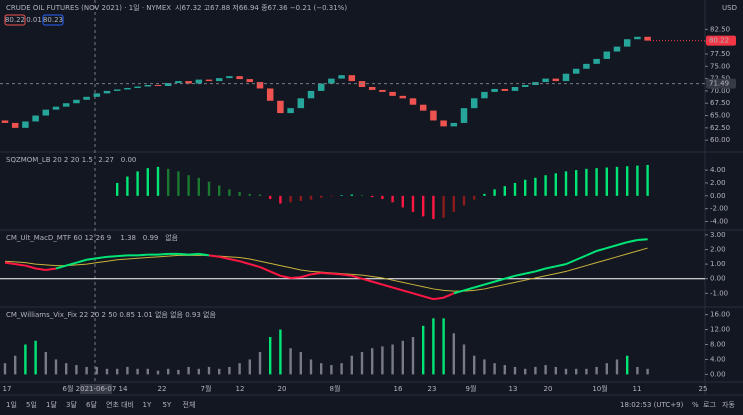 The height and width of the screenshot is (415, 743). What do you see at coordinates (719, 209) in the screenshot?
I see `y-tick-label: -2.00` at bounding box center [719, 209].